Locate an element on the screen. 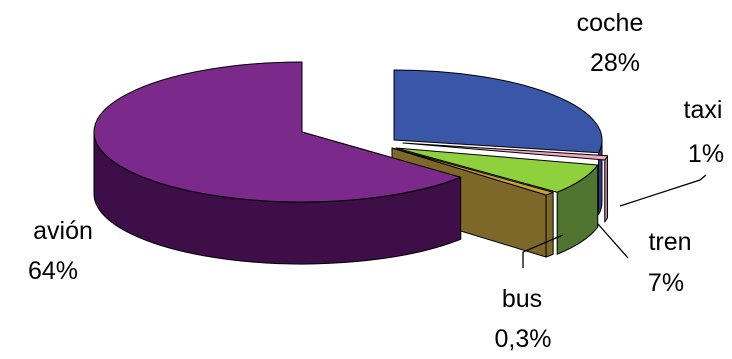 This screenshot has width=732, height=359. label-coche-category: coche is located at coordinates (610, 23).